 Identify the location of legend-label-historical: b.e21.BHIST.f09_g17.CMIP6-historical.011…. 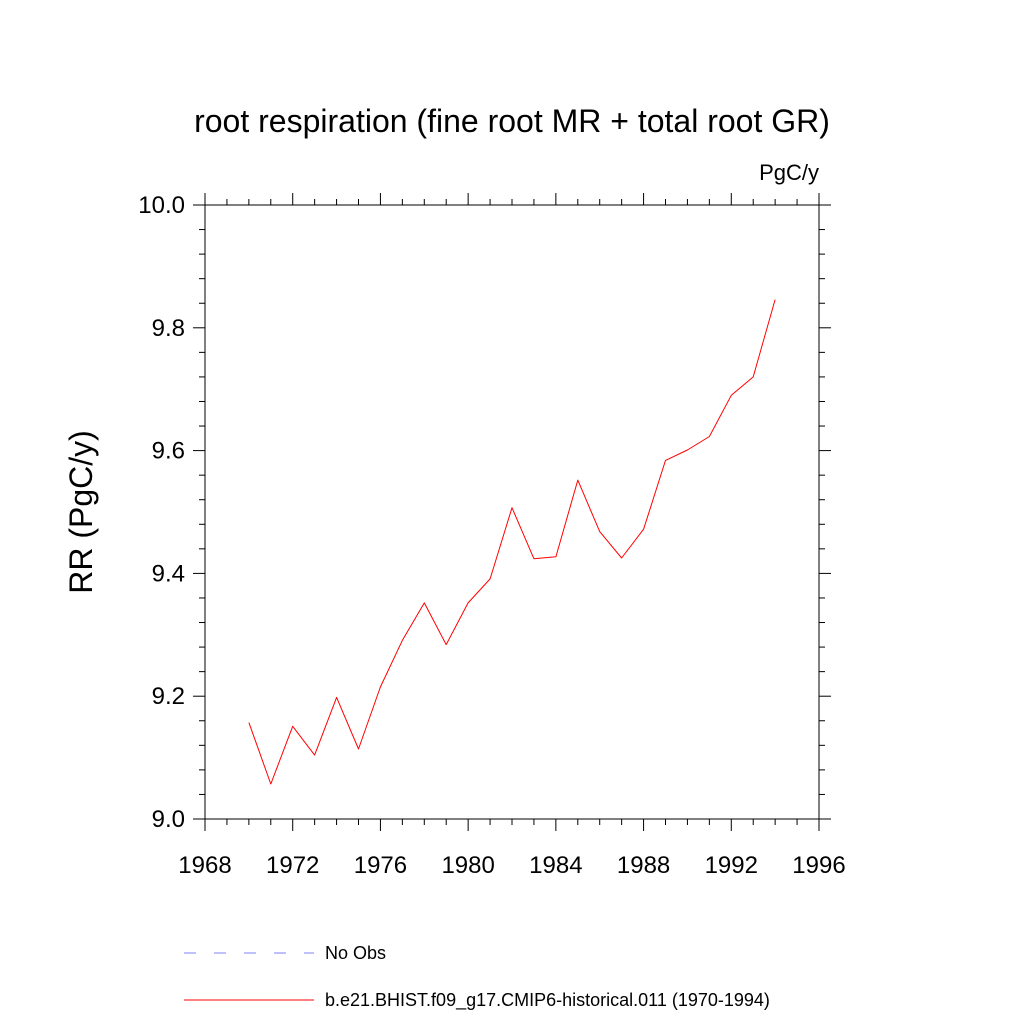
(547, 1000).